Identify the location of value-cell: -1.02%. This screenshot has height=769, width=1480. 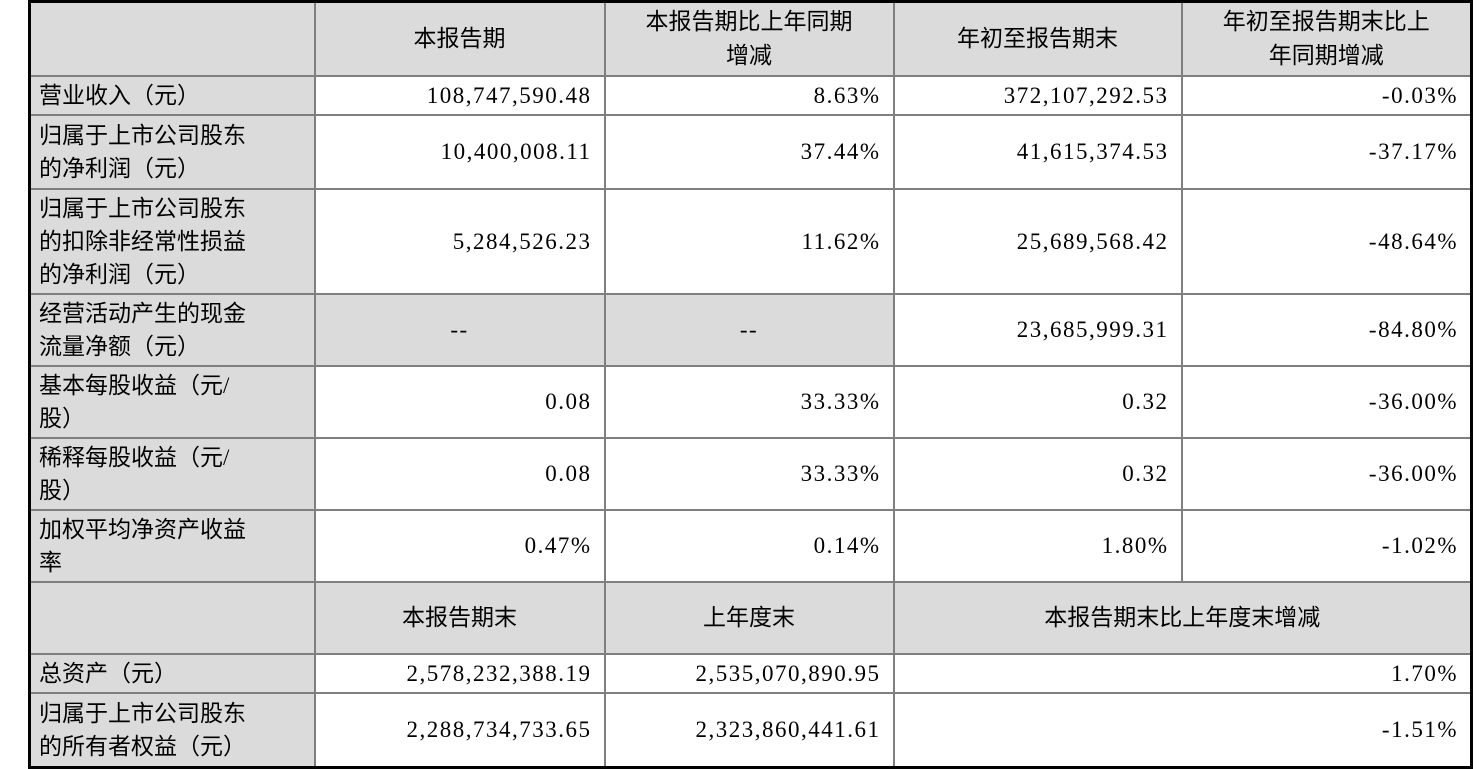
(1326, 546).